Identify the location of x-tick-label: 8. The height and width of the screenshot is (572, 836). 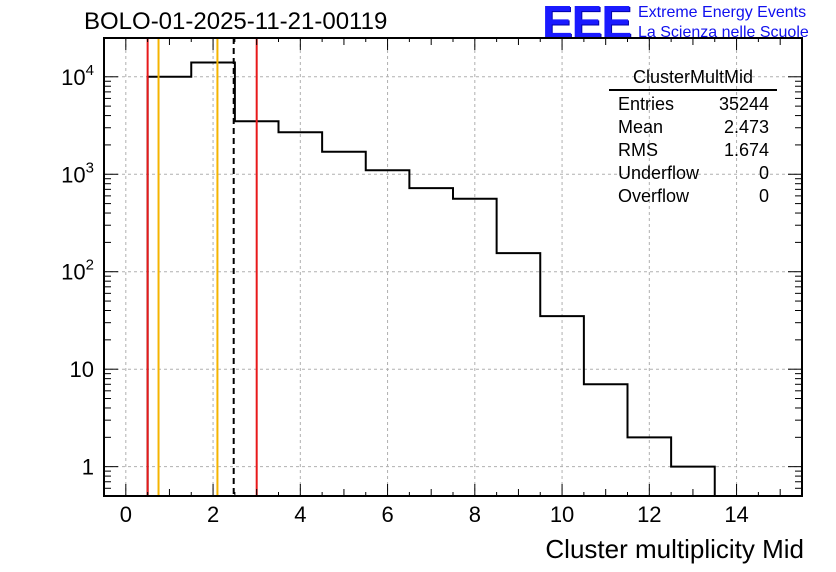
(475, 514).